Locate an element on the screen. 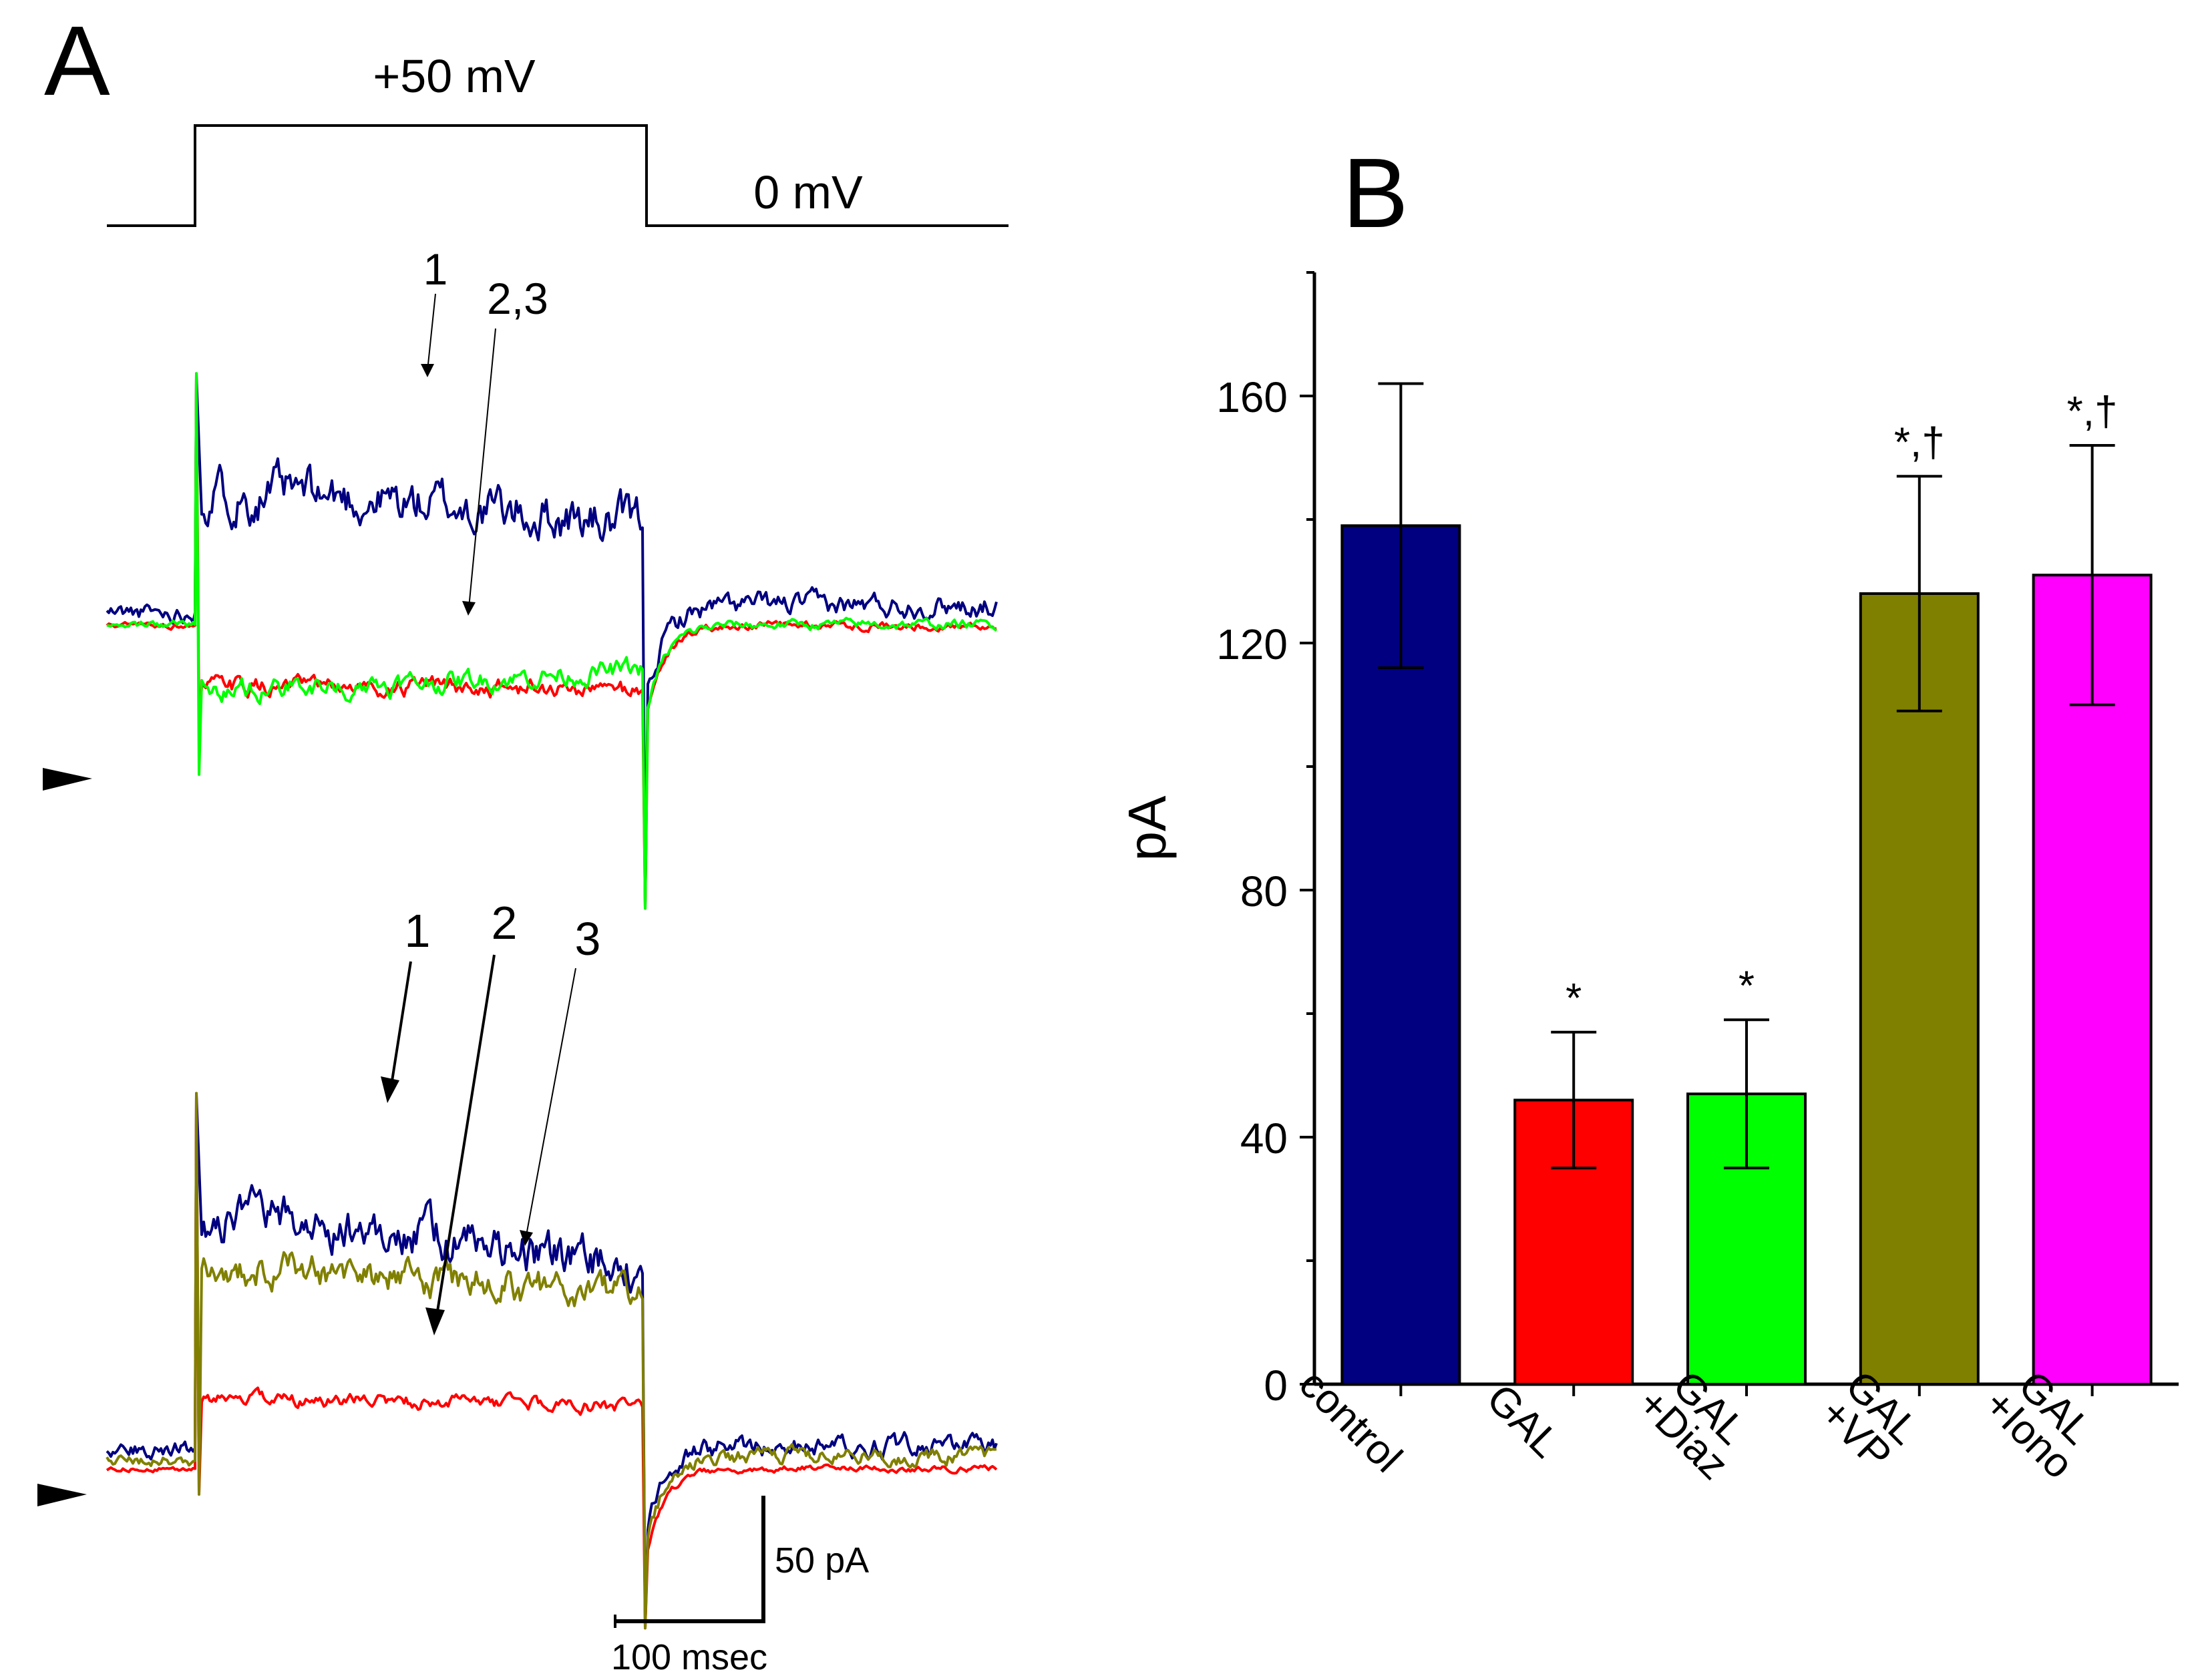  holding-voltage-label: 0 mV is located at coordinates (808, 192).